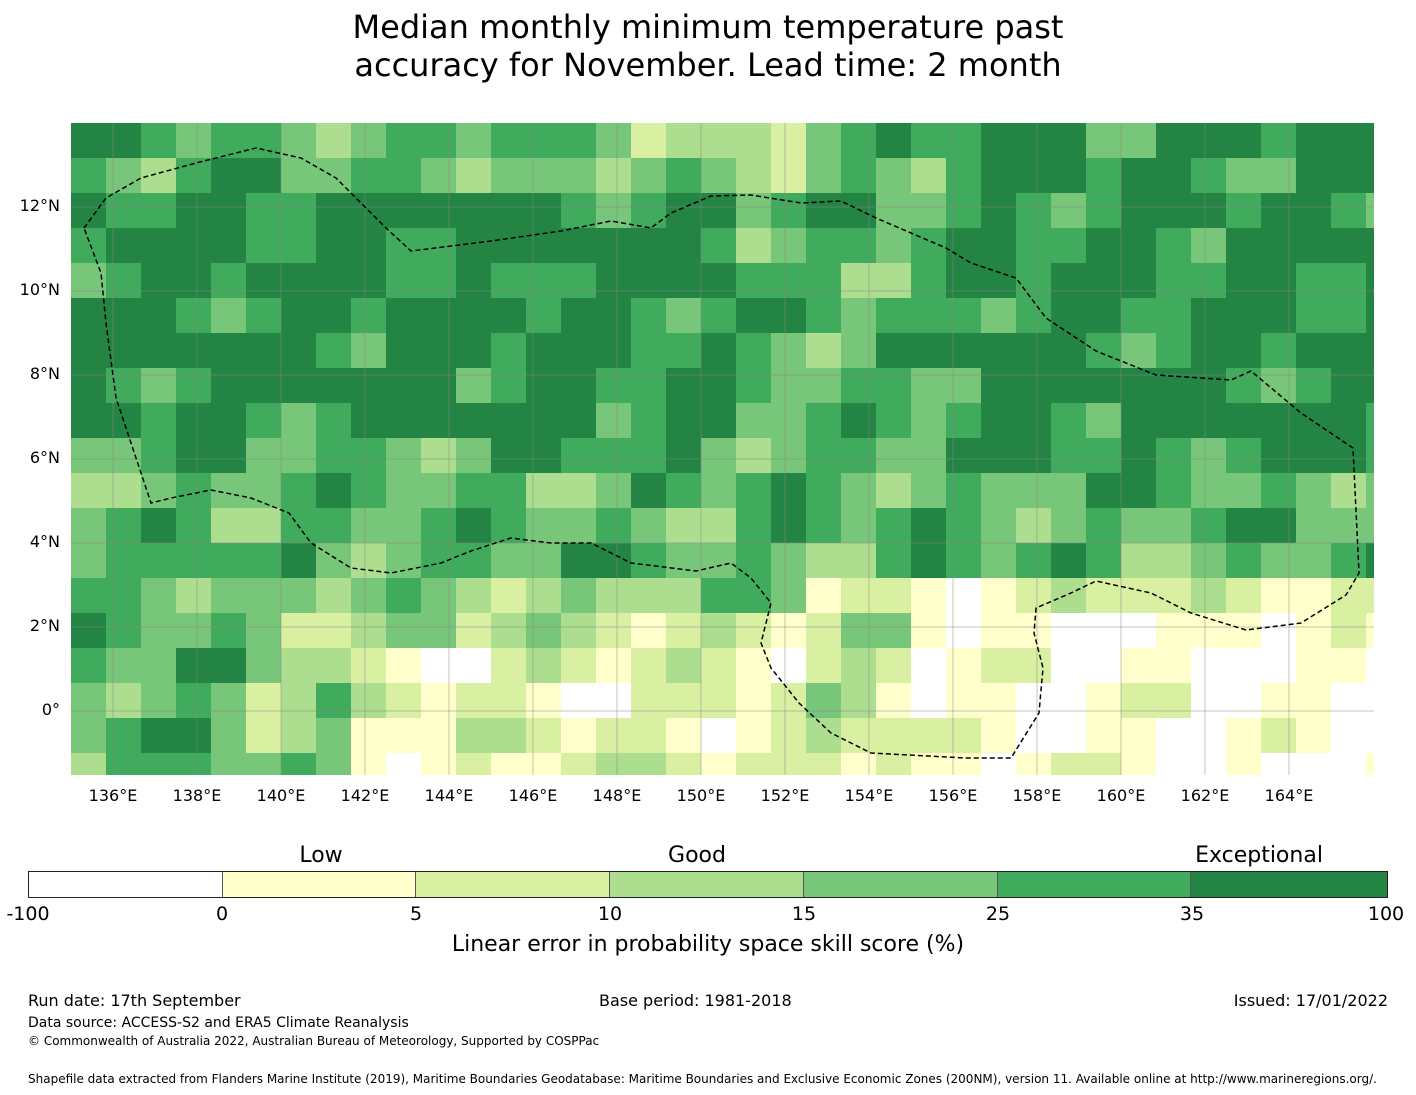  Describe the element at coordinates (197, 795) in the screenshot. I see `x-tick-138e: 138°E` at that location.